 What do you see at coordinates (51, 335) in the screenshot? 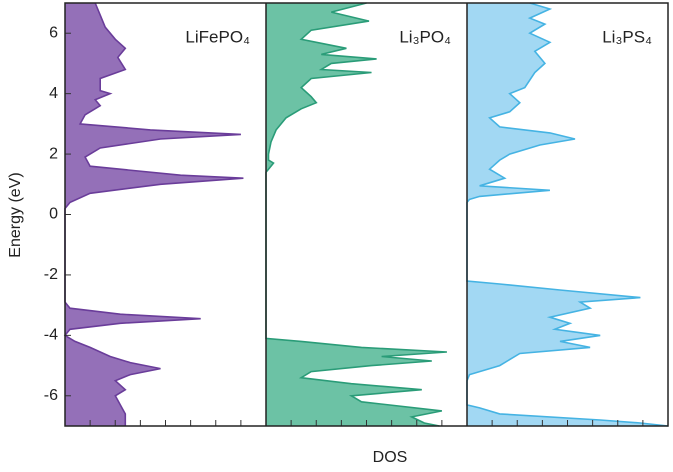
I see `y-tick-label: -4` at bounding box center [51, 335].